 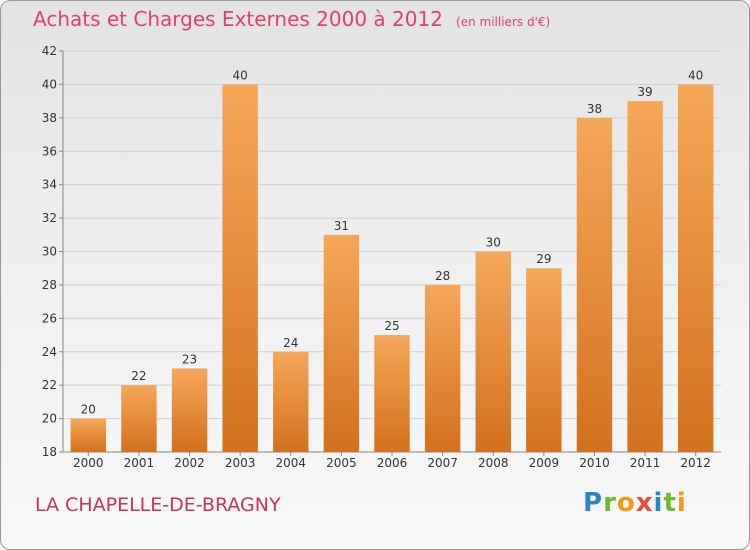 I want to click on y-tick-label: 36, so click(x=49, y=151).